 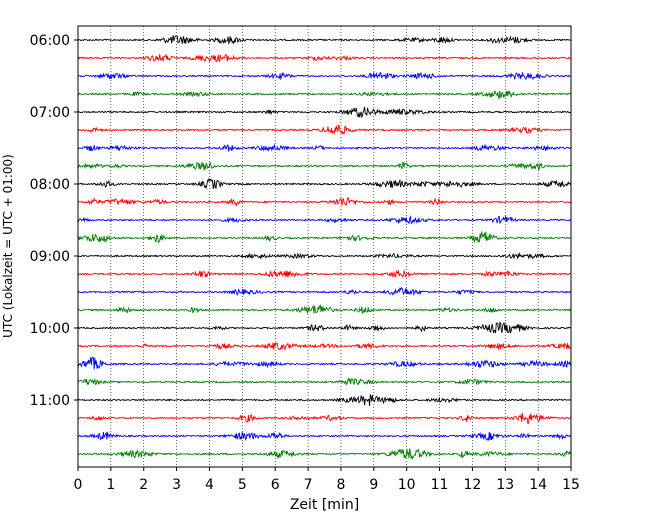 What do you see at coordinates (327, 480) in the screenshot?
I see `x-axis-ticks: 0 1 2 3 4 5 6 7 8 9 10 11 12 13 14 15` at bounding box center [327, 480].